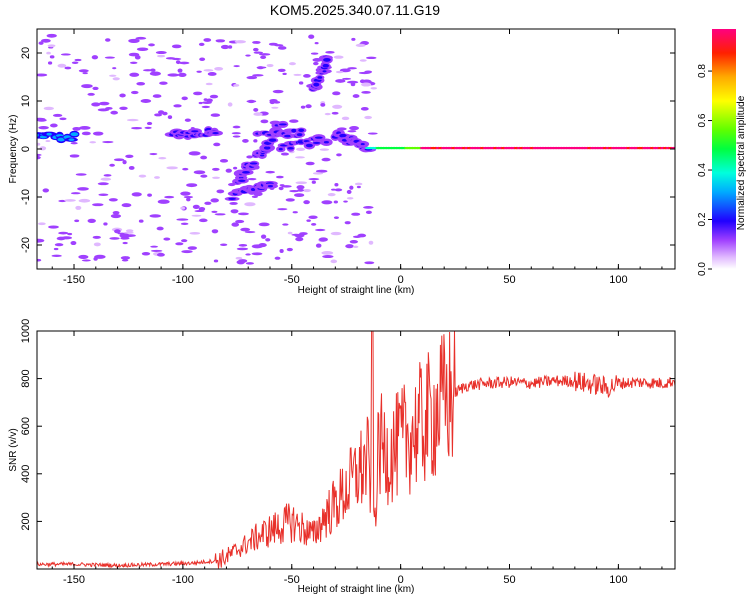 This screenshot has height=600, width=750. I want to click on colorbar-tick-label: 0.8, so click(702, 71).